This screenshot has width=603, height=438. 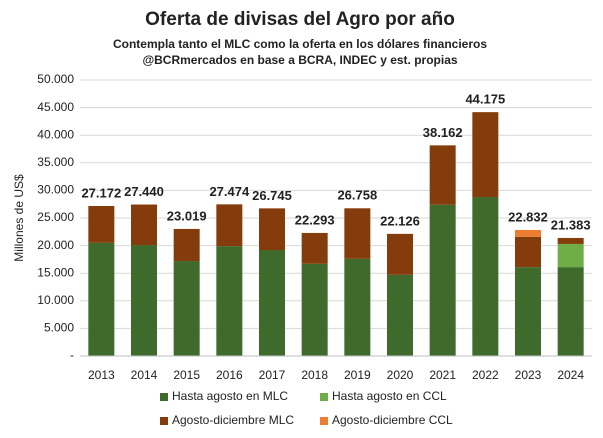 What do you see at coordinates (357, 195) in the screenshot?
I see `total-label: 26.758` at bounding box center [357, 195].